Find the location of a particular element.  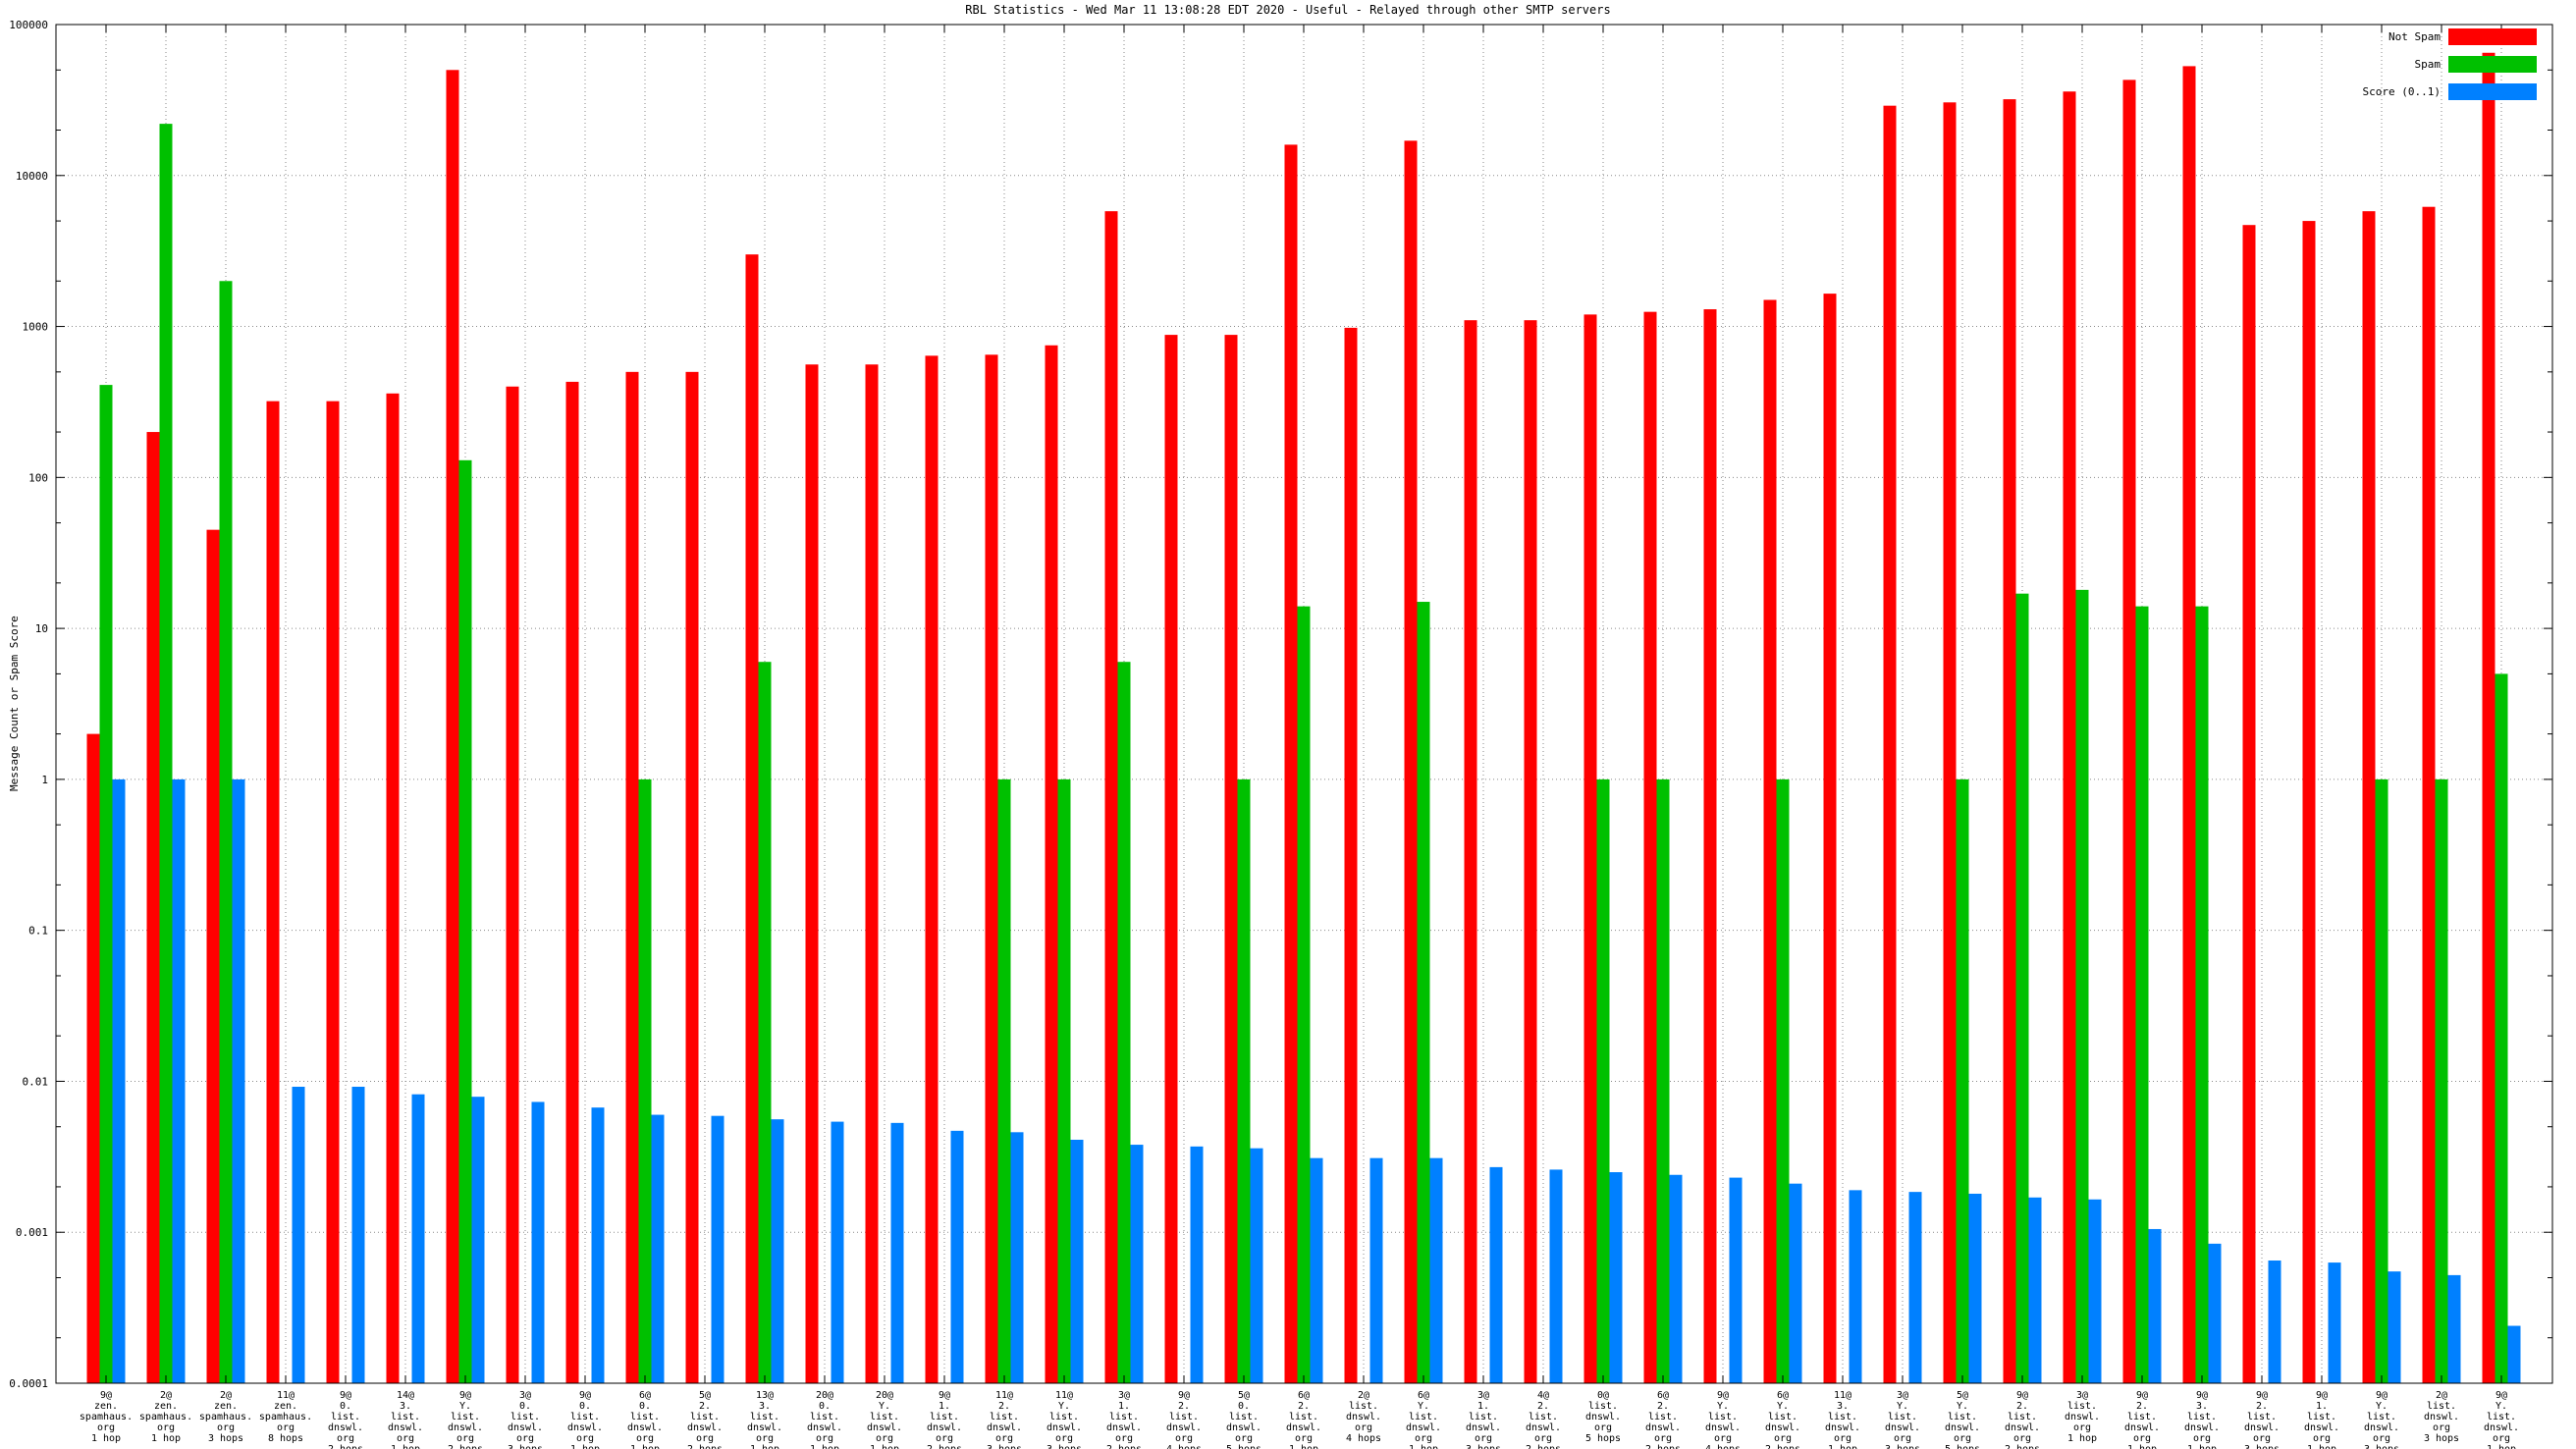

x-category-label: 9@ zen. spamhaus. org 1 hop is located at coordinates (106, 1417).